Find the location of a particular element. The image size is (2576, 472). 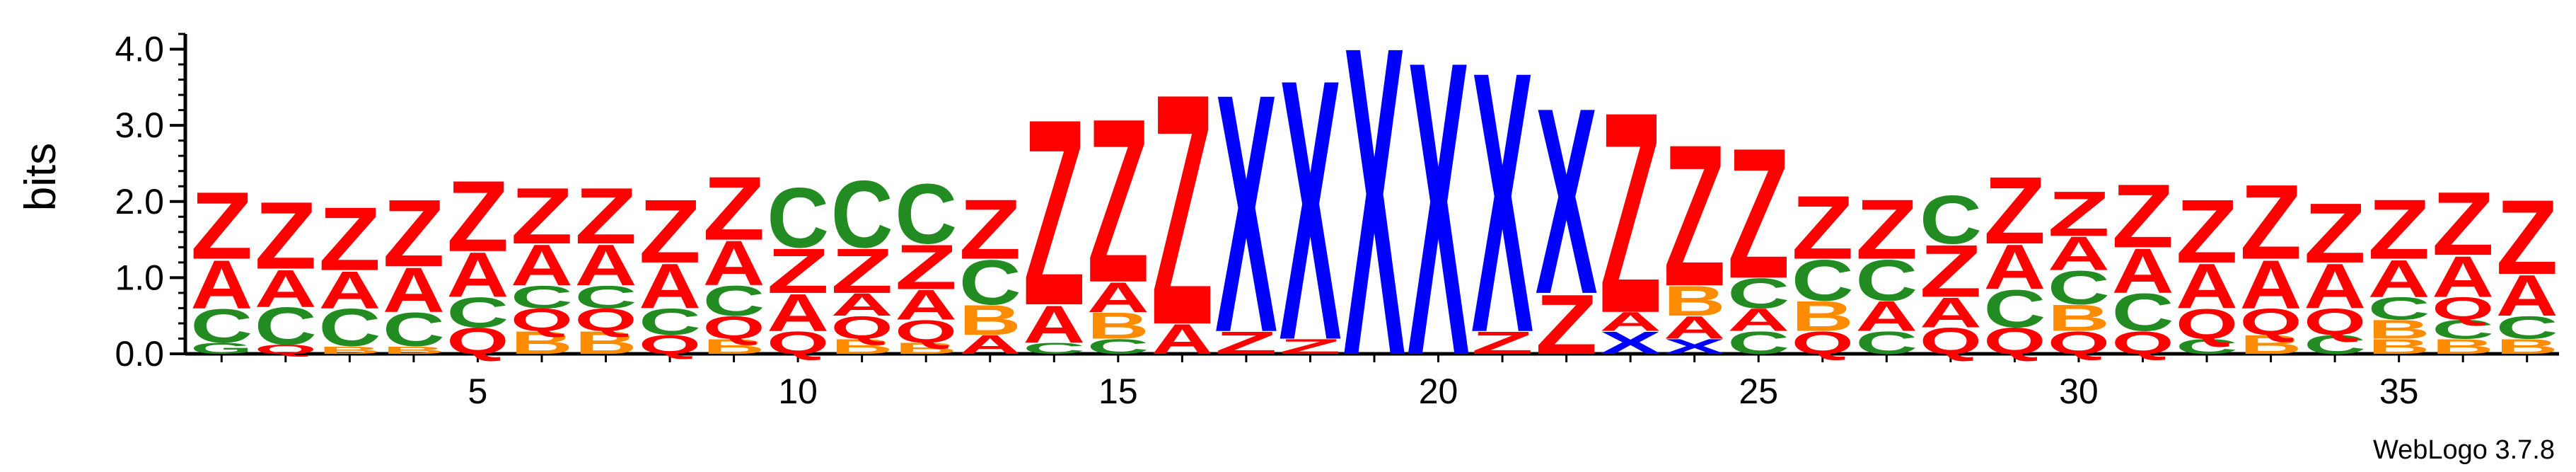

y-tick-label: 4.0 is located at coordinates (139, 49).